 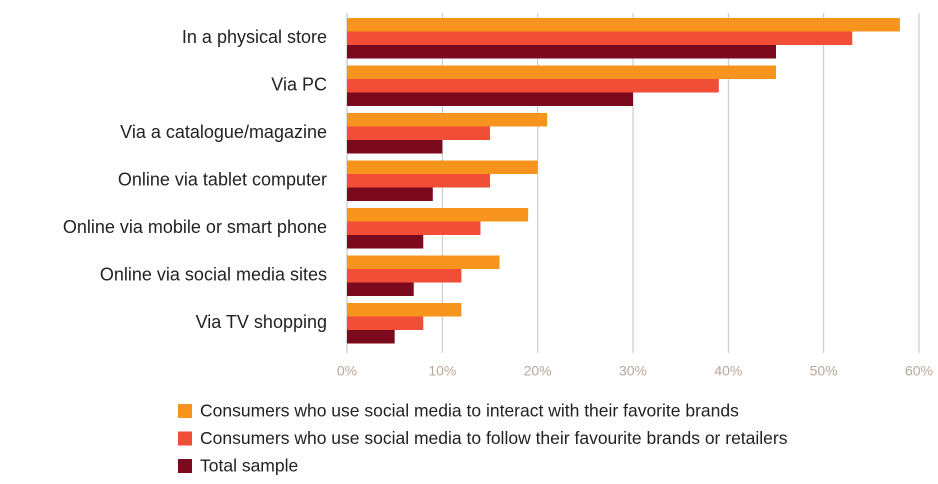 I want to click on category-label: Via PC, so click(x=299, y=85).